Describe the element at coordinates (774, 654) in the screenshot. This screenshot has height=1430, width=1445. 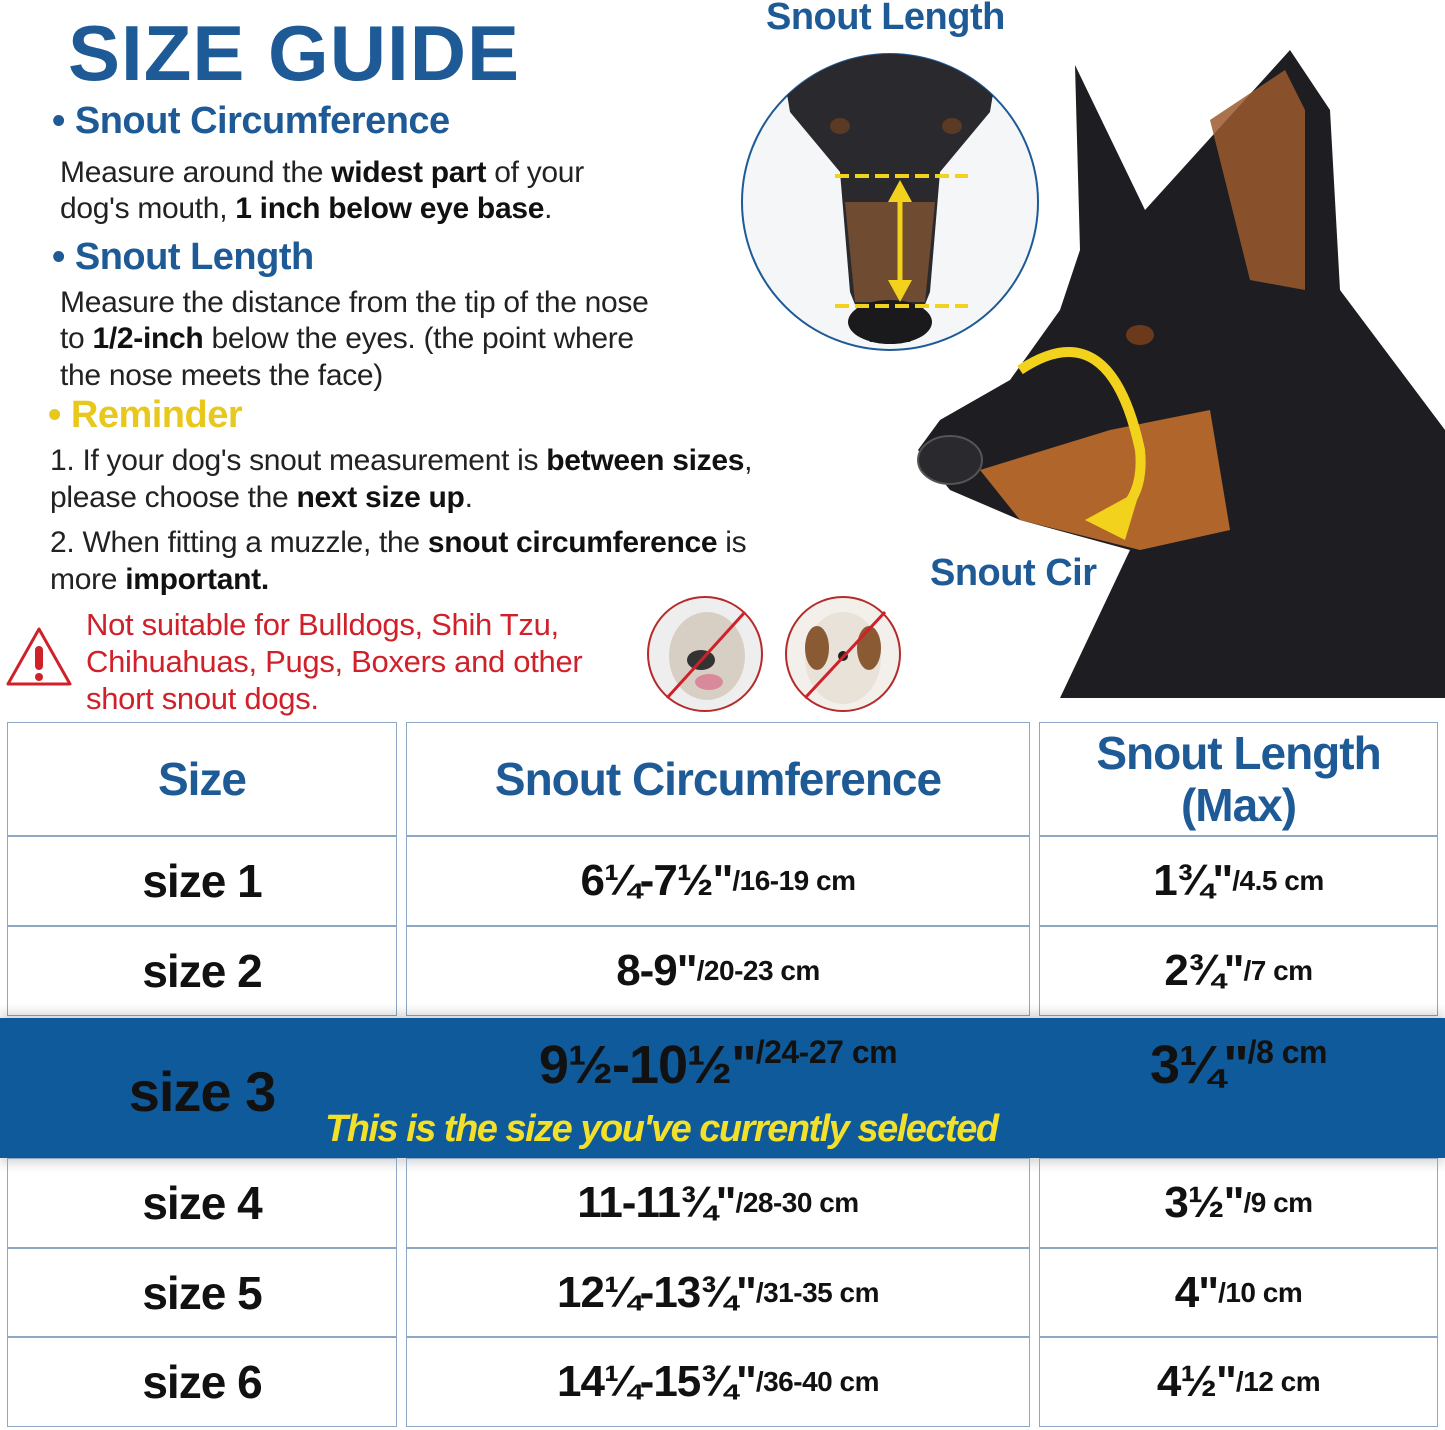
I see `unsuitable-breeds-images` at that location.